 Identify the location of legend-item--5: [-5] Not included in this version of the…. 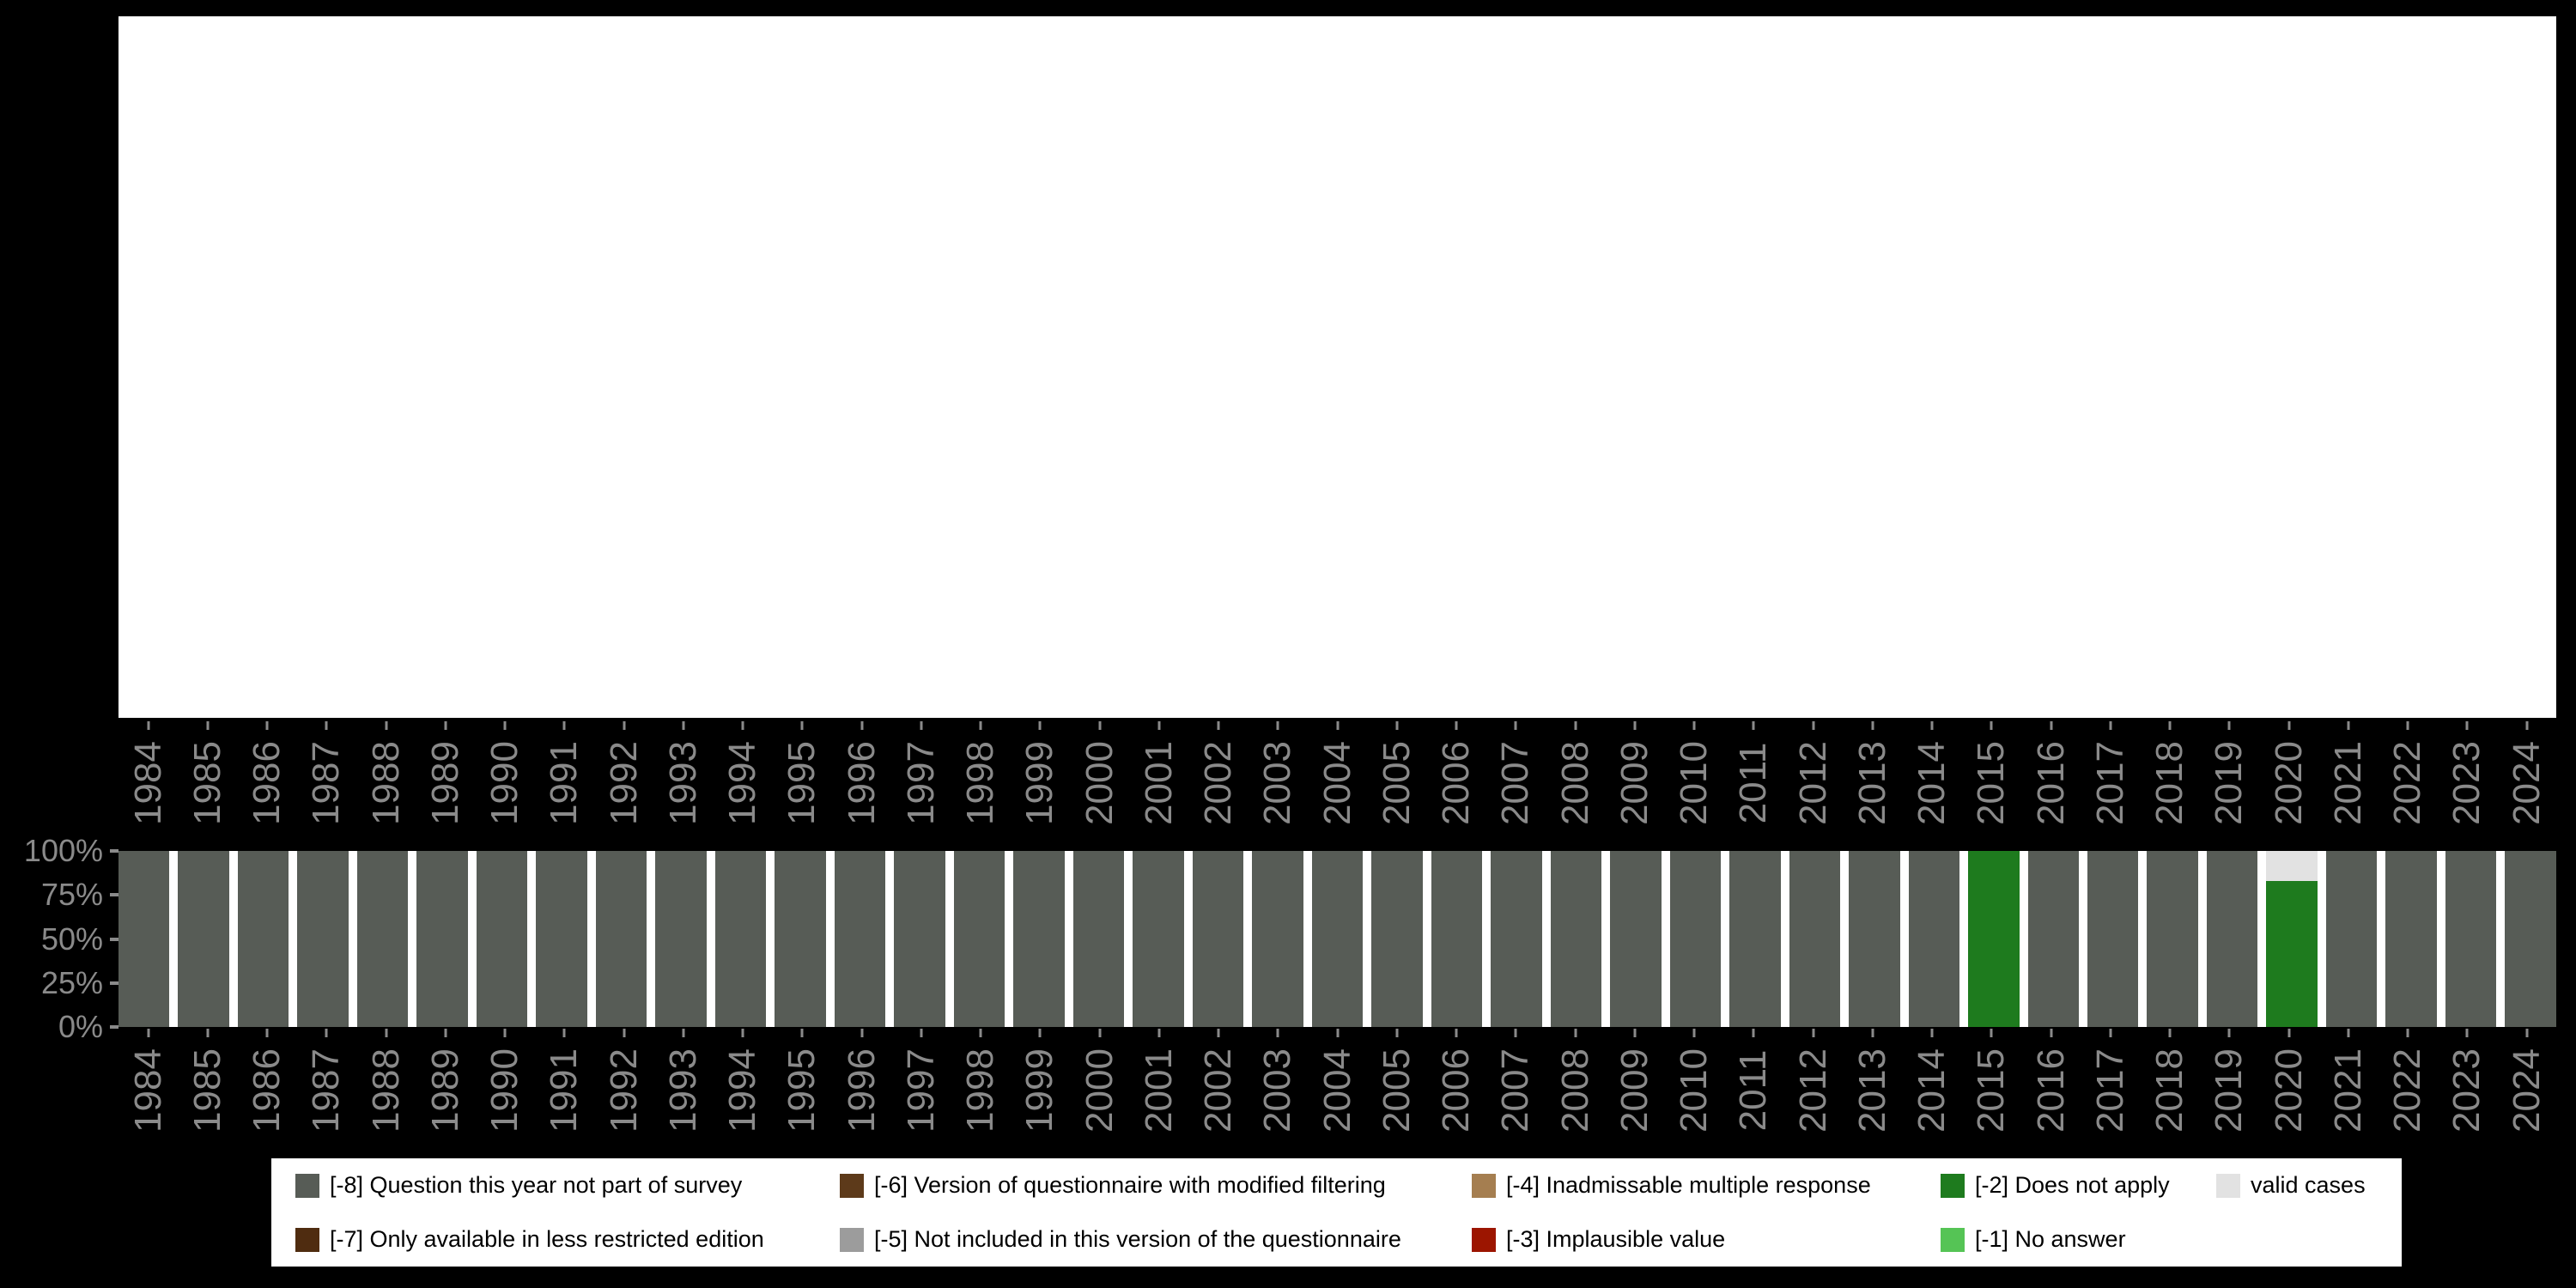
(1156, 1239).